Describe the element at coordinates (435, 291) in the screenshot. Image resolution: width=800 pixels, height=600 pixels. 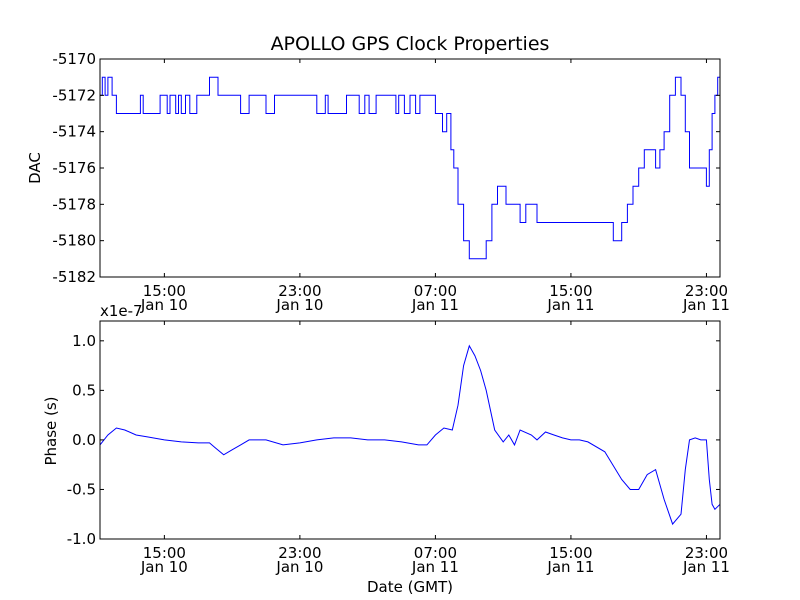
I see `dac-xtick-time: 07:00` at that location.